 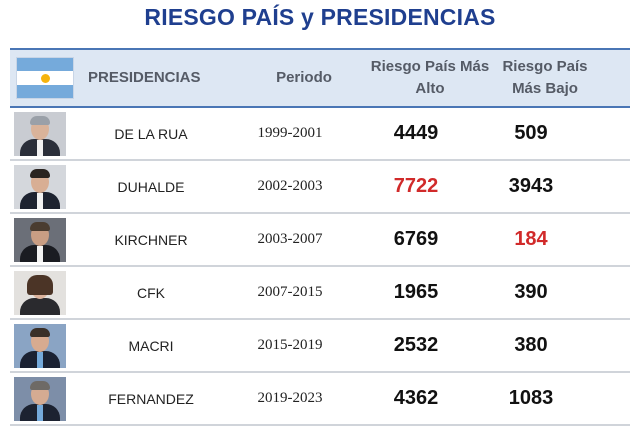 What do you see at coordinates (416, 186) in the screenshot?
I see `riesgo-alto-value: 7722` at bounding box center [416, 186].